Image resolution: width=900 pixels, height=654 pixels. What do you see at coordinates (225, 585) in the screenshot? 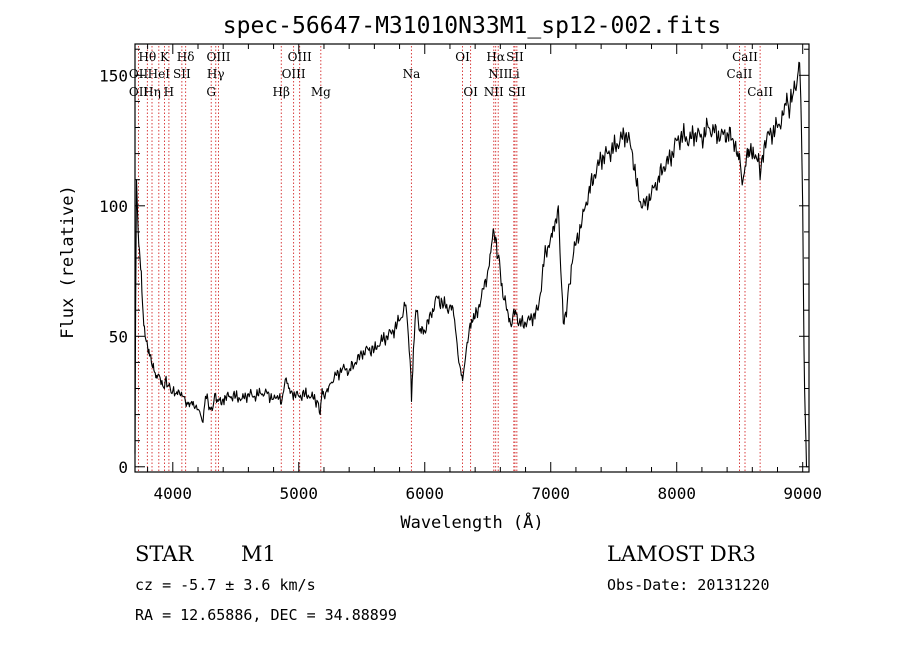
I see `redshift-value: cz = -5.7 ± 3.6 km/s` at bounding box center [225, 585].